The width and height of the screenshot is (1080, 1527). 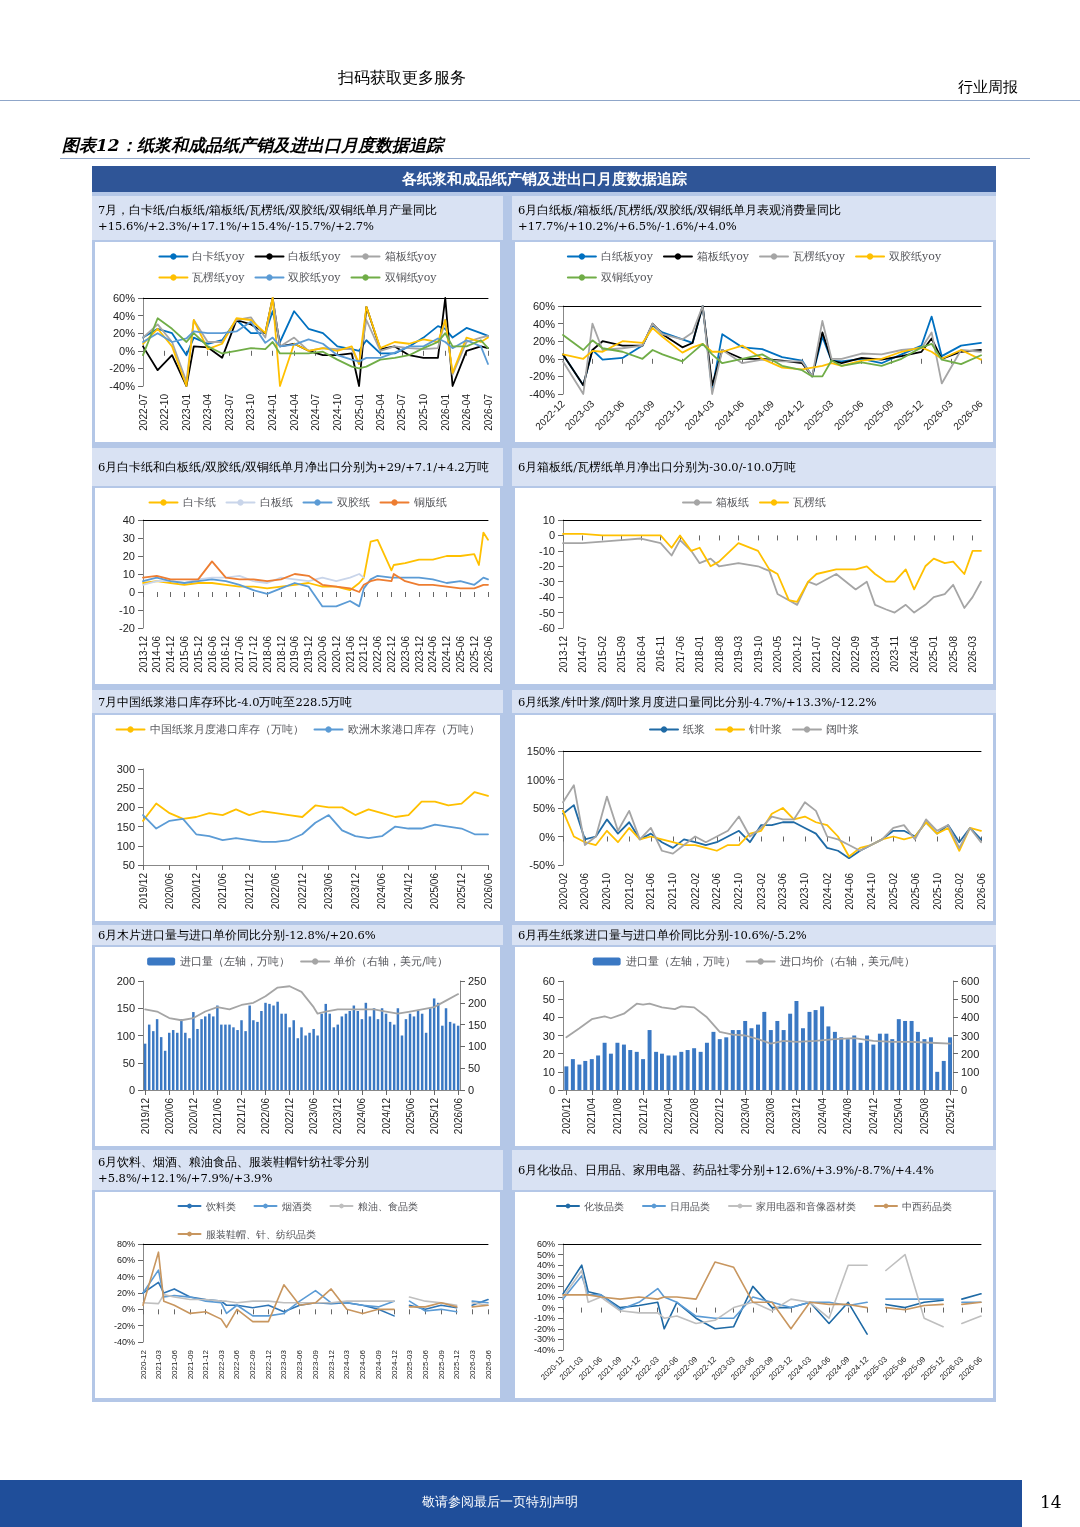 What do you see at coordinates (355, 891) in the screenshot?
I see `x-tick-label: 2023/12` at bounding box center [355, 891].